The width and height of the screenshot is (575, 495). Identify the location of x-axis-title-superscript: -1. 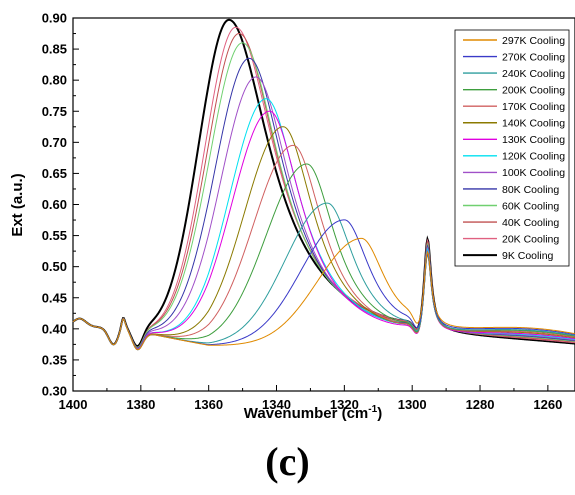
(372, 409).